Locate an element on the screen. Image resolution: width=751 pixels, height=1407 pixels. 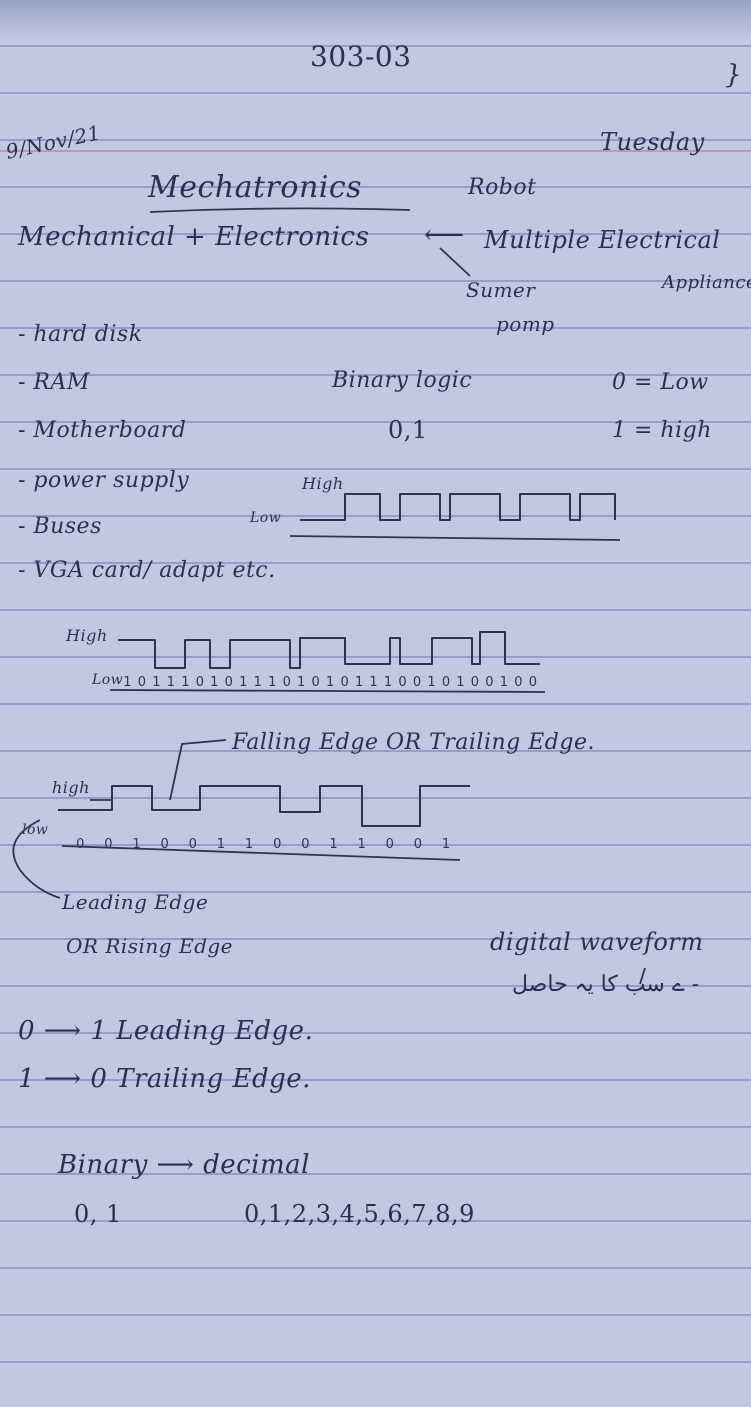
waveform1-high-label: High is located at coordinates (323, 483).